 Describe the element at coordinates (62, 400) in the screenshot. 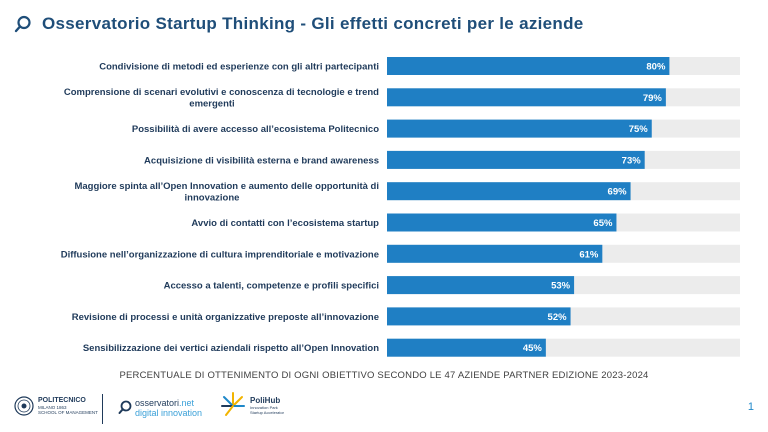

I see `politecnico-name: POLITECNICO` at that location.